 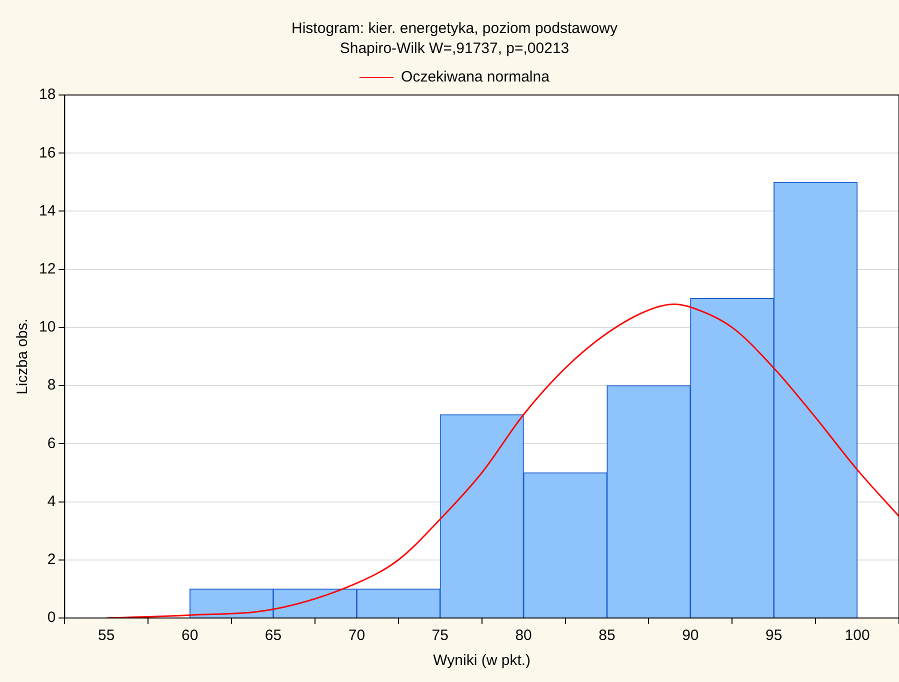 What do you see at coordinates (47, 327) in the screenshot?
I see `y-tick-label: 10` at bounding box center [47, 327].